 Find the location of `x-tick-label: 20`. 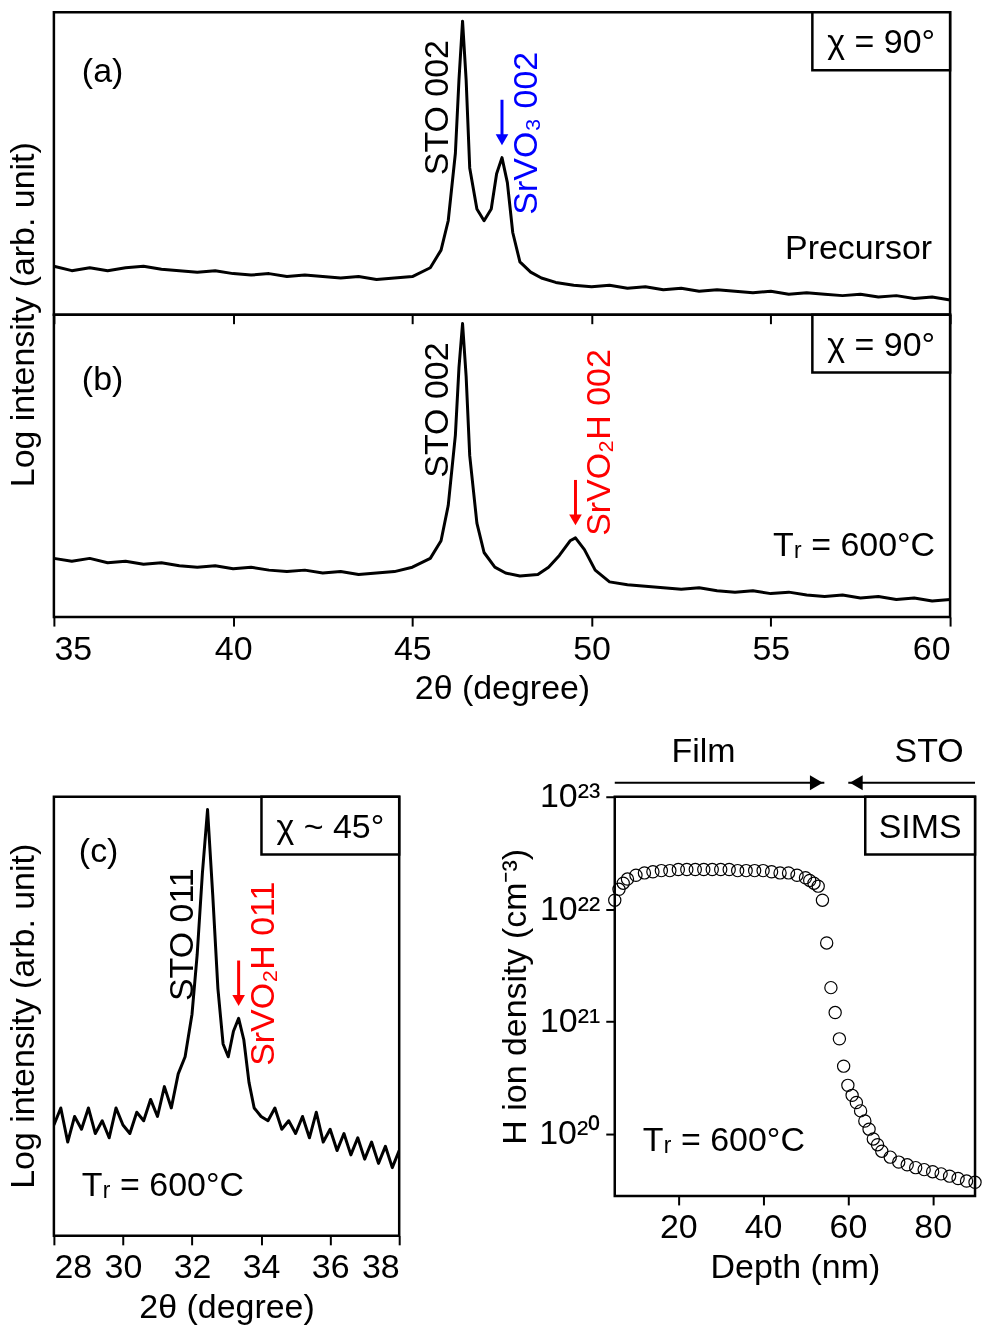

x-tick-label: 20 is located at coordinates (678, 1226).